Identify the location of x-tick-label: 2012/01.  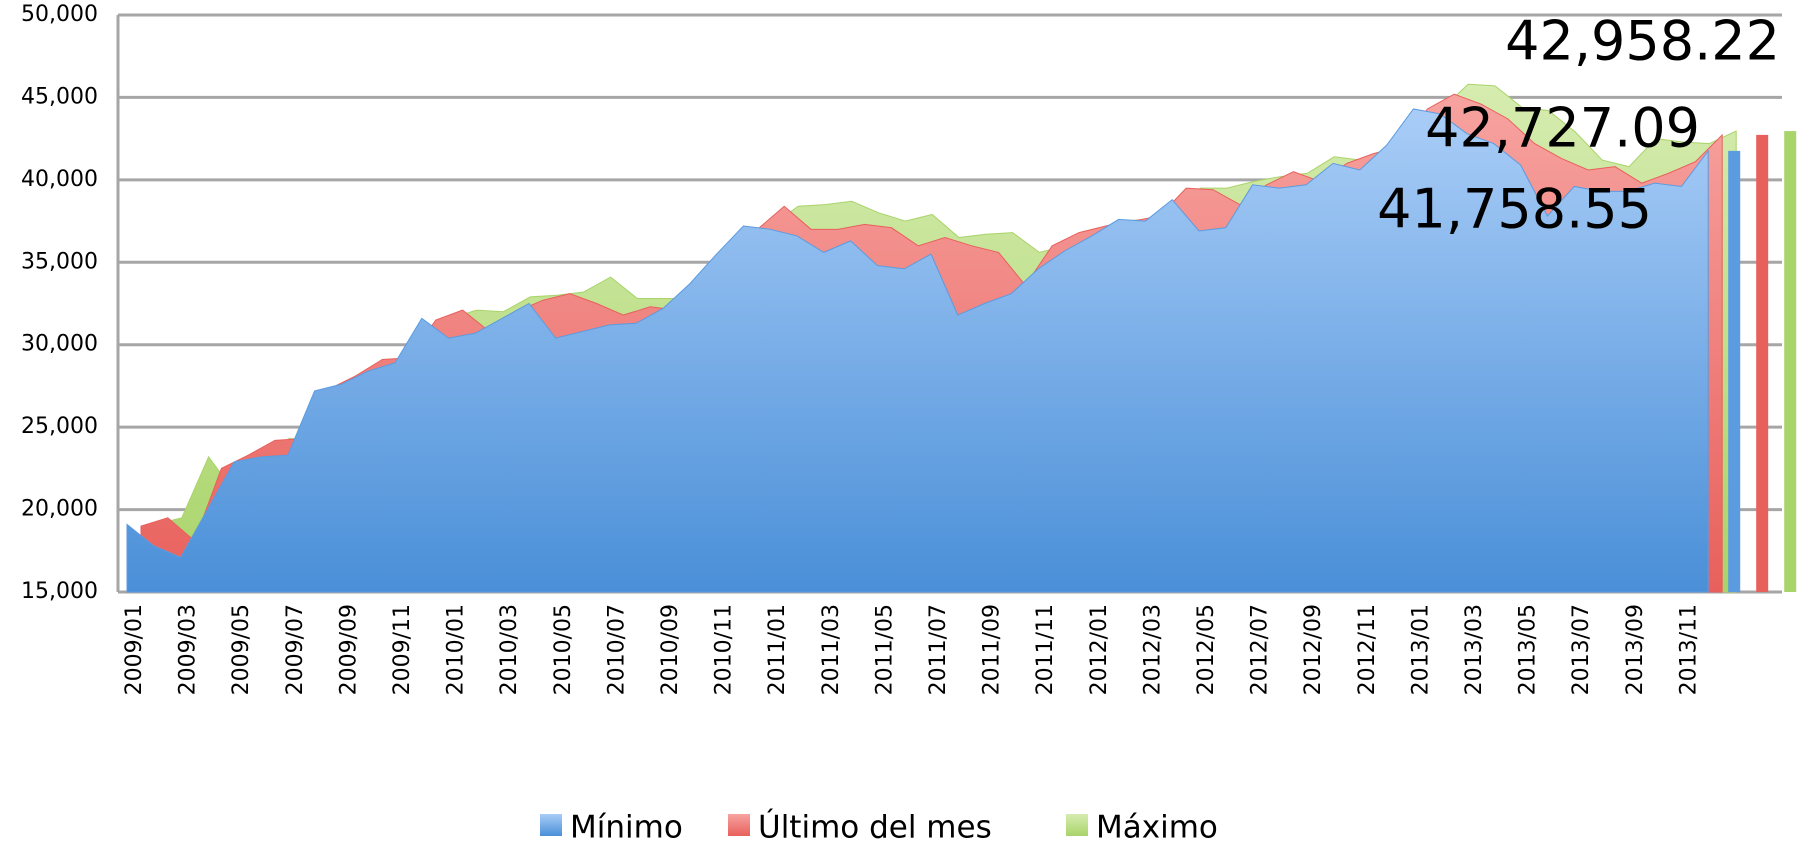
(1099, 649).